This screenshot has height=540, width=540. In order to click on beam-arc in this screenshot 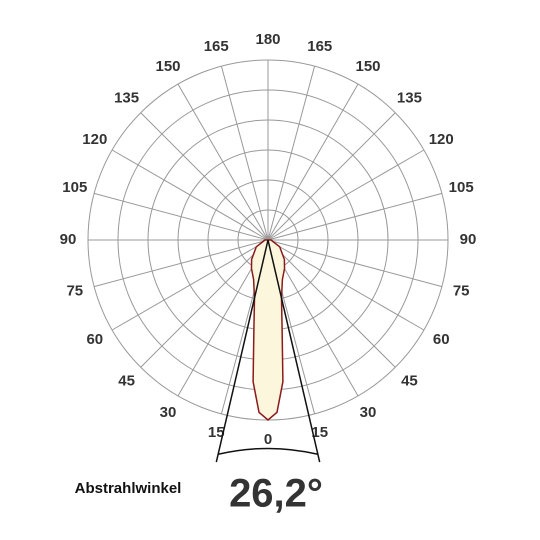, I will do `click(268, 451)`.